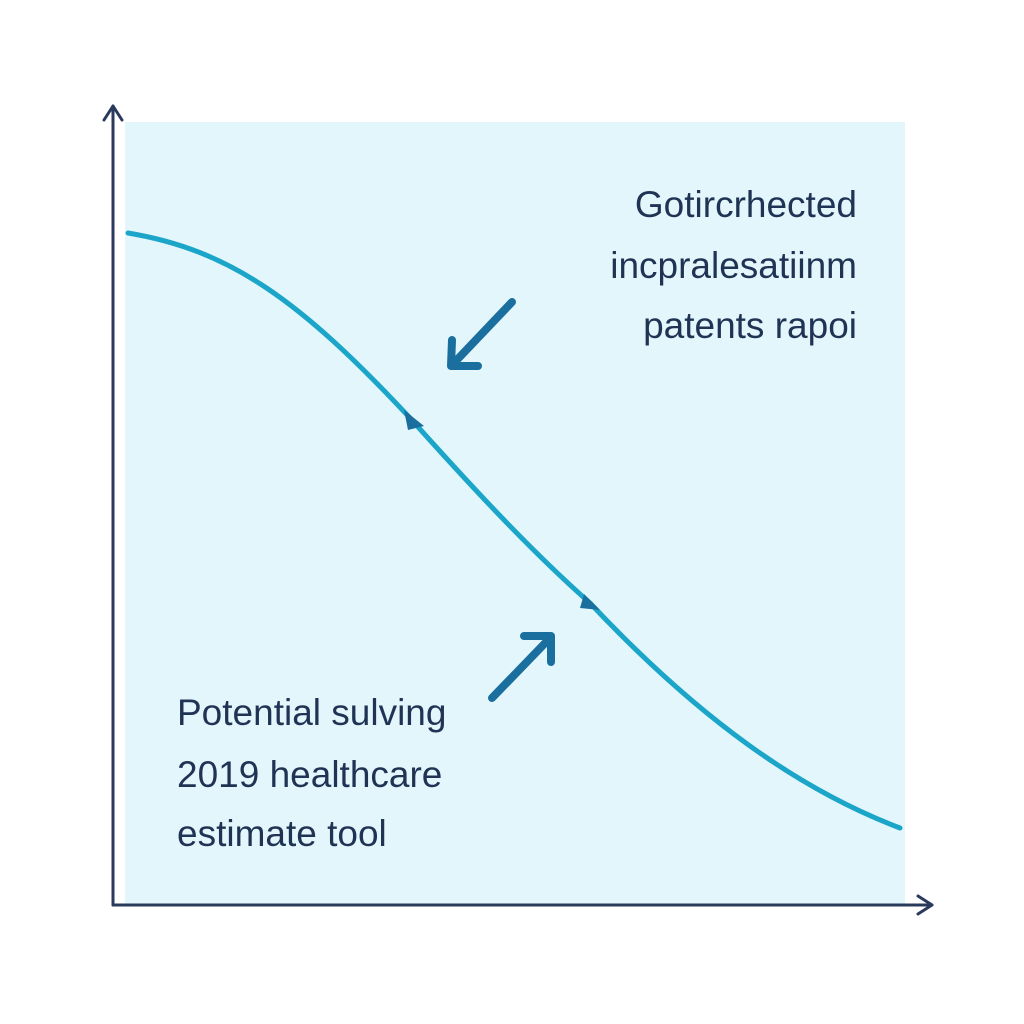 The width and height of the screenshot is (1024, 1024). What do you see at coordinates (311, 712) in the screenshot?
I see `annotation-line: Potential sulving` at bounding box center [311, 712].